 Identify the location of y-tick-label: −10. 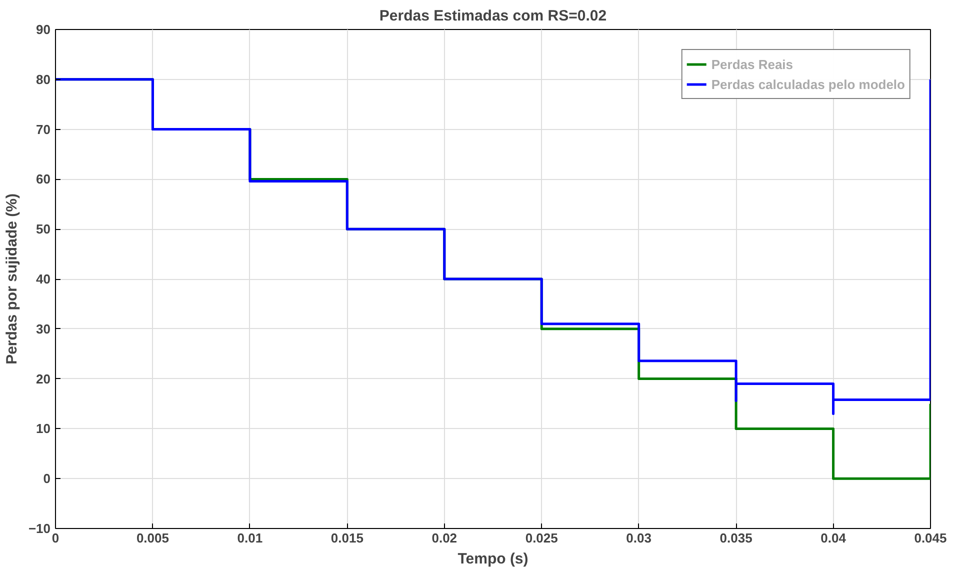
(39, 528).